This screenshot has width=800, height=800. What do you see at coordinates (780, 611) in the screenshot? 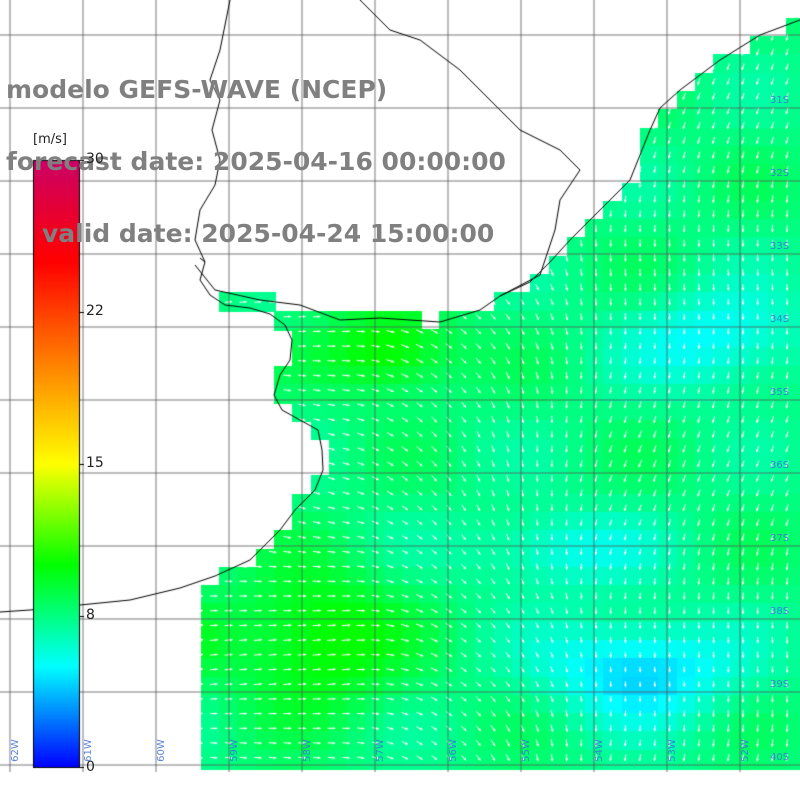
I see `latitude-label: 38S` at bounding box center [780, 611].